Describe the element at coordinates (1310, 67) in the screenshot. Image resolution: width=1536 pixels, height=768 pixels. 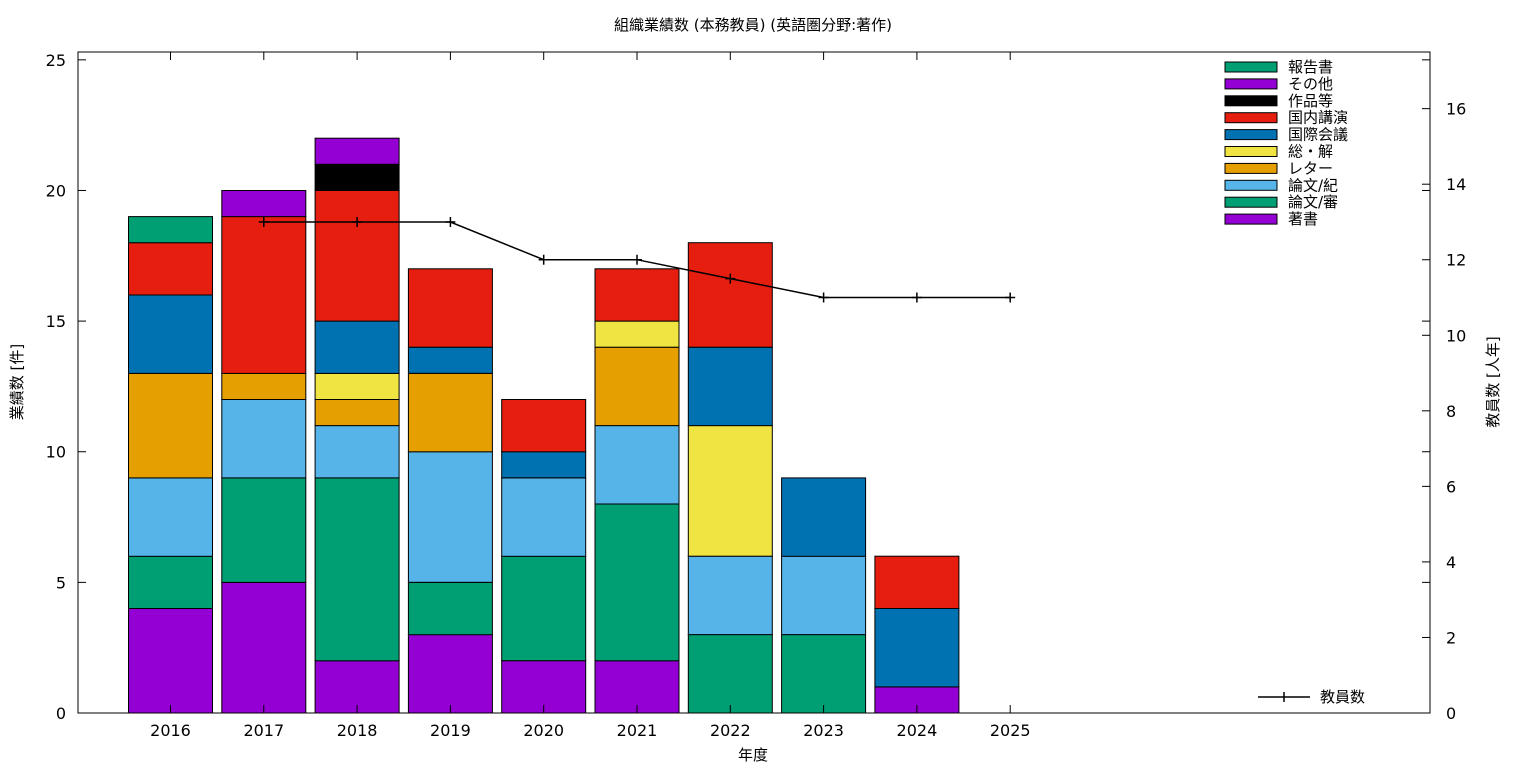
I see `legend-label-0: 報告書` at that location.